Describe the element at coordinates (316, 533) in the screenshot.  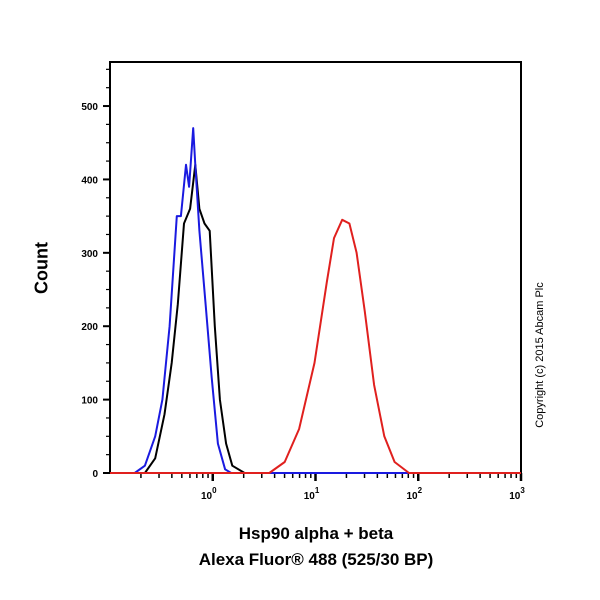
I see `x-axis-label: Hsp90 alpha + beta` at that location.